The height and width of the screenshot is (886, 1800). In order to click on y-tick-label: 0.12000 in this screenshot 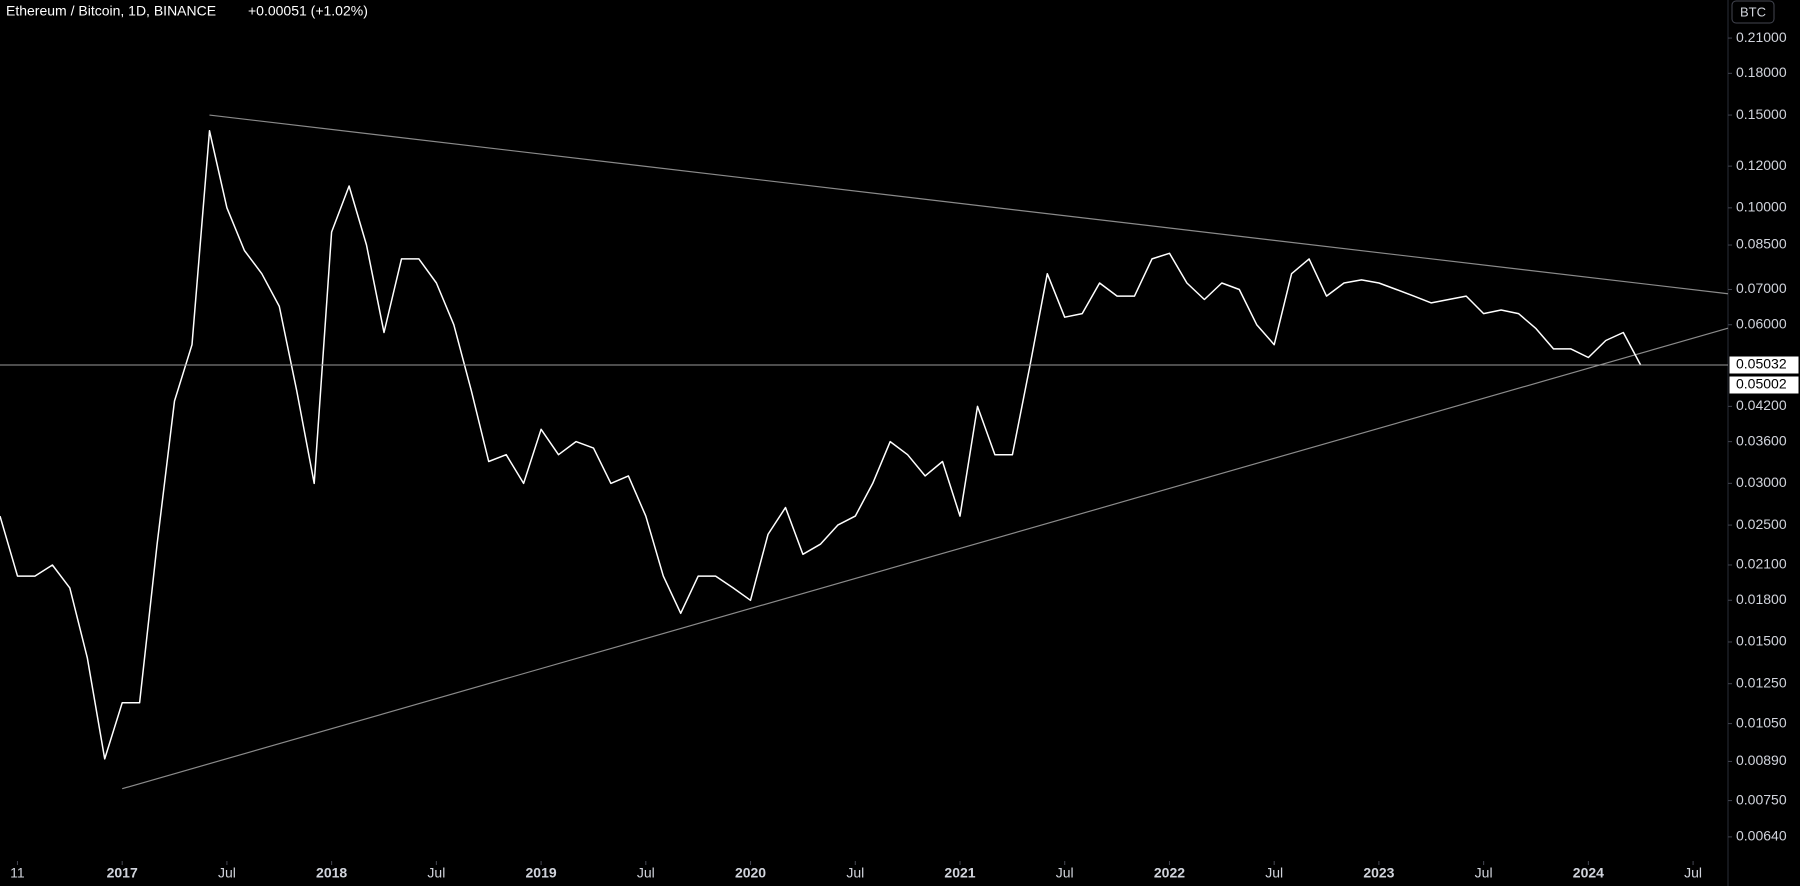, I will do `click(1761, 165)`.